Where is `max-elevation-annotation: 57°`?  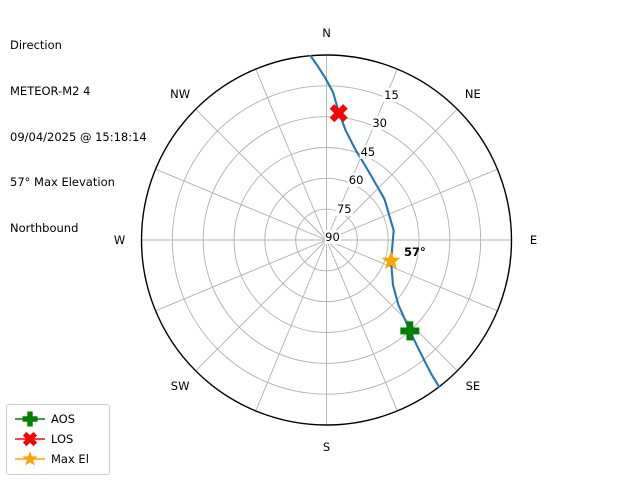 max-elevation-annotation: 57° is located at coordinates (415, 251).